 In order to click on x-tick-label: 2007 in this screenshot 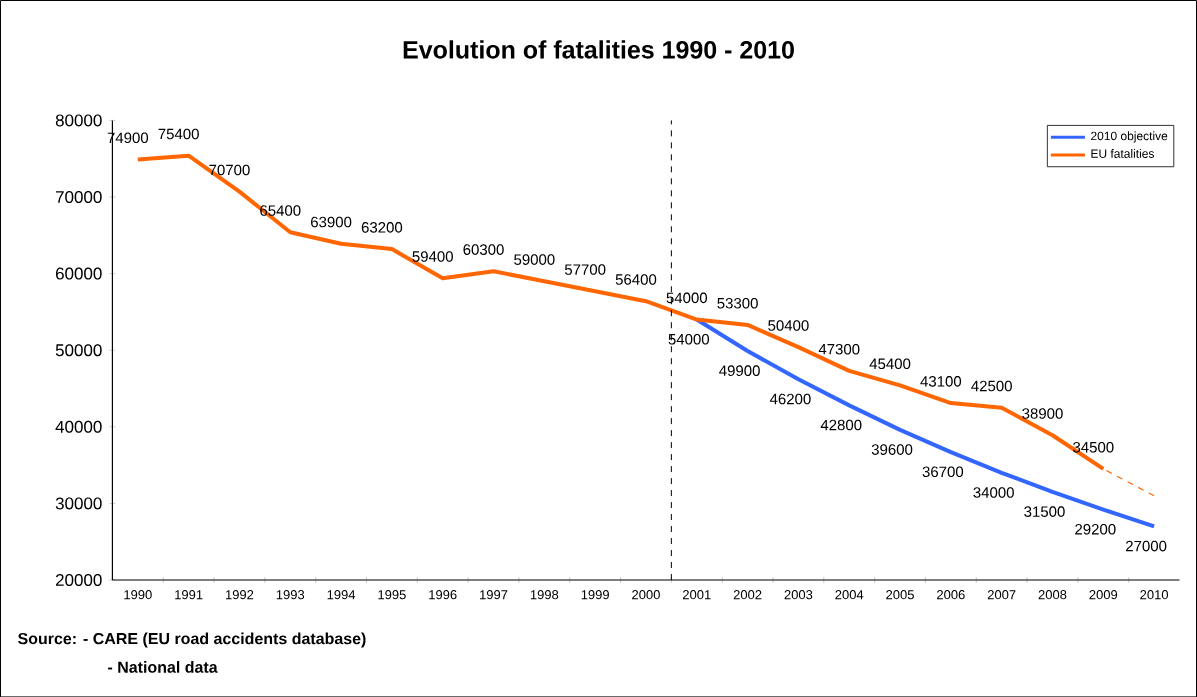, I will do `click(1001, 594)`.